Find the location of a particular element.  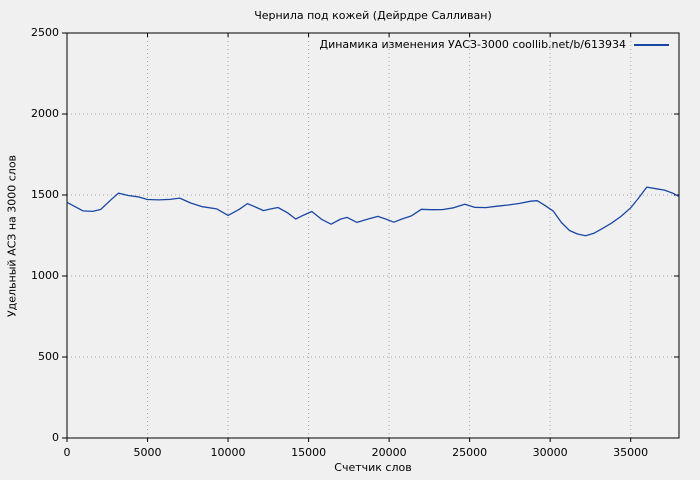

y-axis-label: Удельный АСЗ на 3000 слов is located at coordinates (12, 236).